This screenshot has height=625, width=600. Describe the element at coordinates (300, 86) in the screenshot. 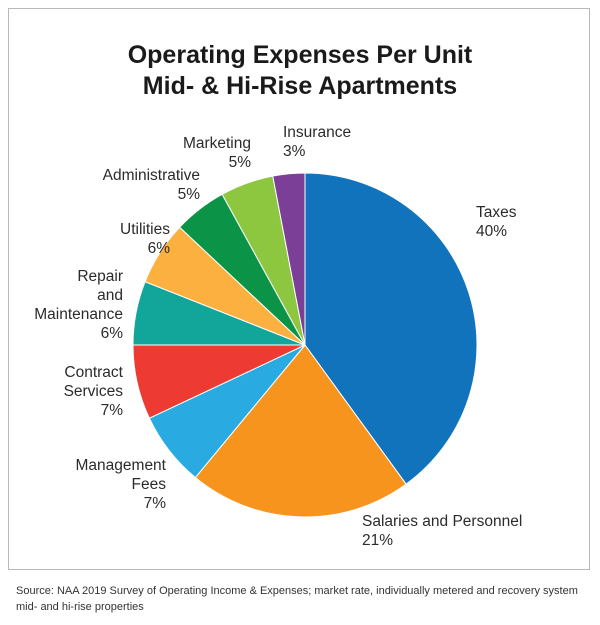

I see `chart-title-line-2: Mid- & Hi-Rise Apartments` at that location.